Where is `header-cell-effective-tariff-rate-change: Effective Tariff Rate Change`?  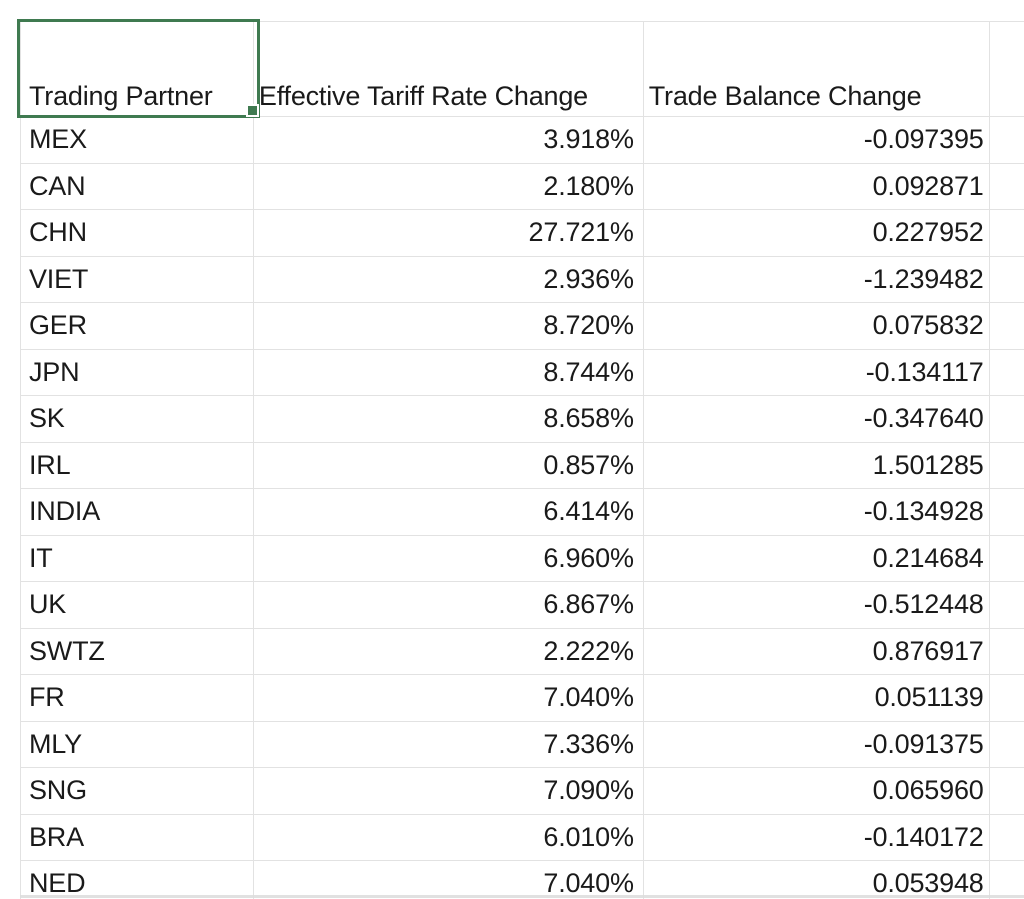 header-cell-effective-tariff-rate-change: Effective Tariff Rate Change is located at coordinates (448, 69).